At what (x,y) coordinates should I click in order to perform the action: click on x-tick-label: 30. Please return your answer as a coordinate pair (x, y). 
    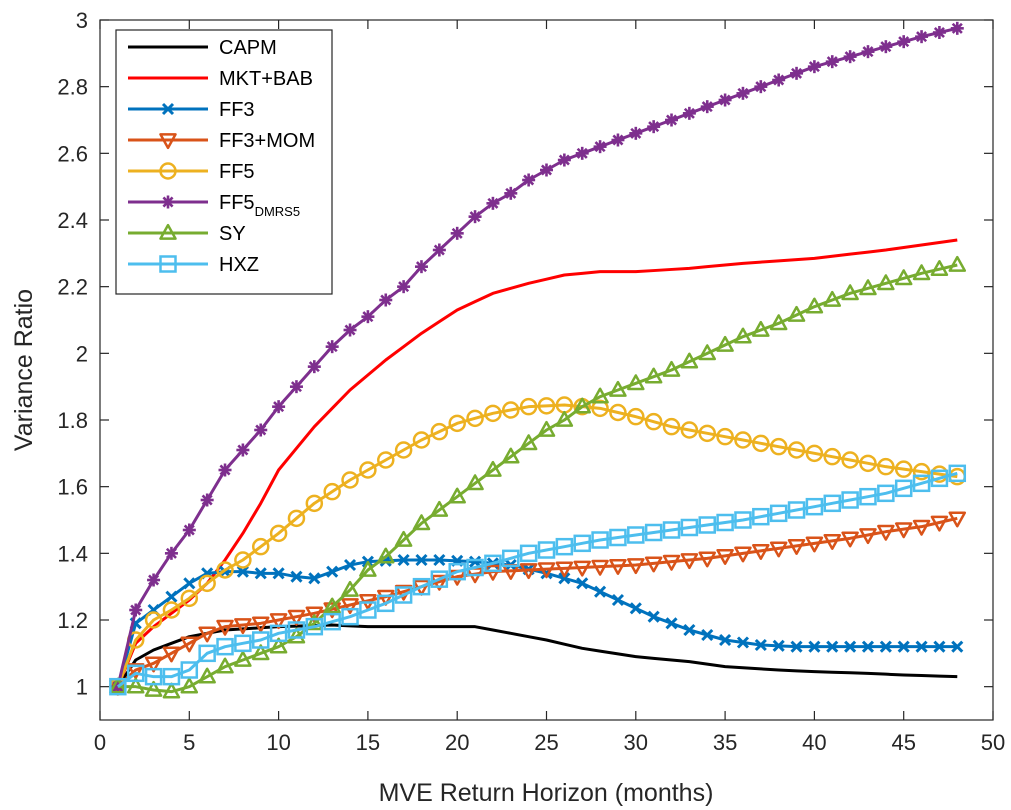
    Looking at the image, I should click on (636, 742).